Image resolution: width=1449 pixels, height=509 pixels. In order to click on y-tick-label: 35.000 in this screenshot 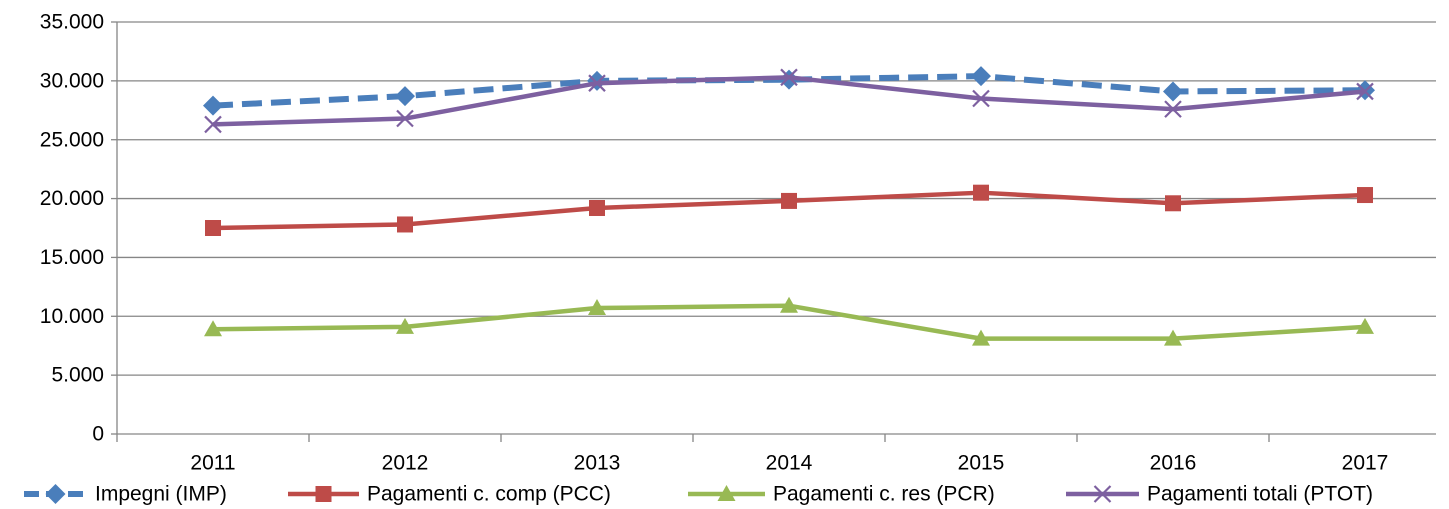, I will do `click(72, 22)`.